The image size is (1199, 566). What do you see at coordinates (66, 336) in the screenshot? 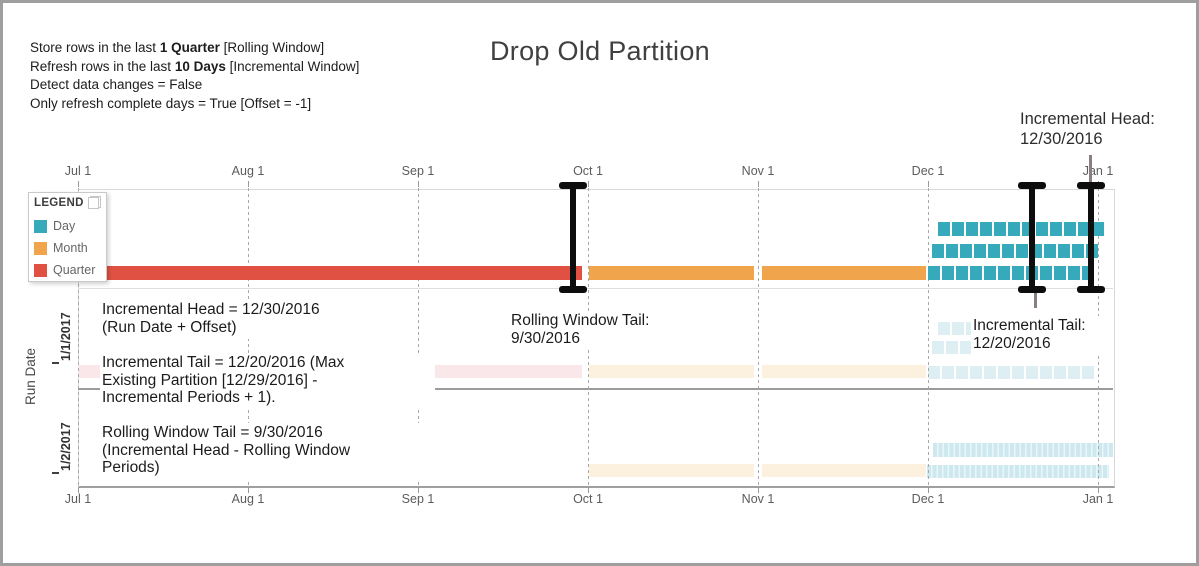
I see `run-date-label-1-1-2017: 1/1/2017` at bounding box center [66, 336].